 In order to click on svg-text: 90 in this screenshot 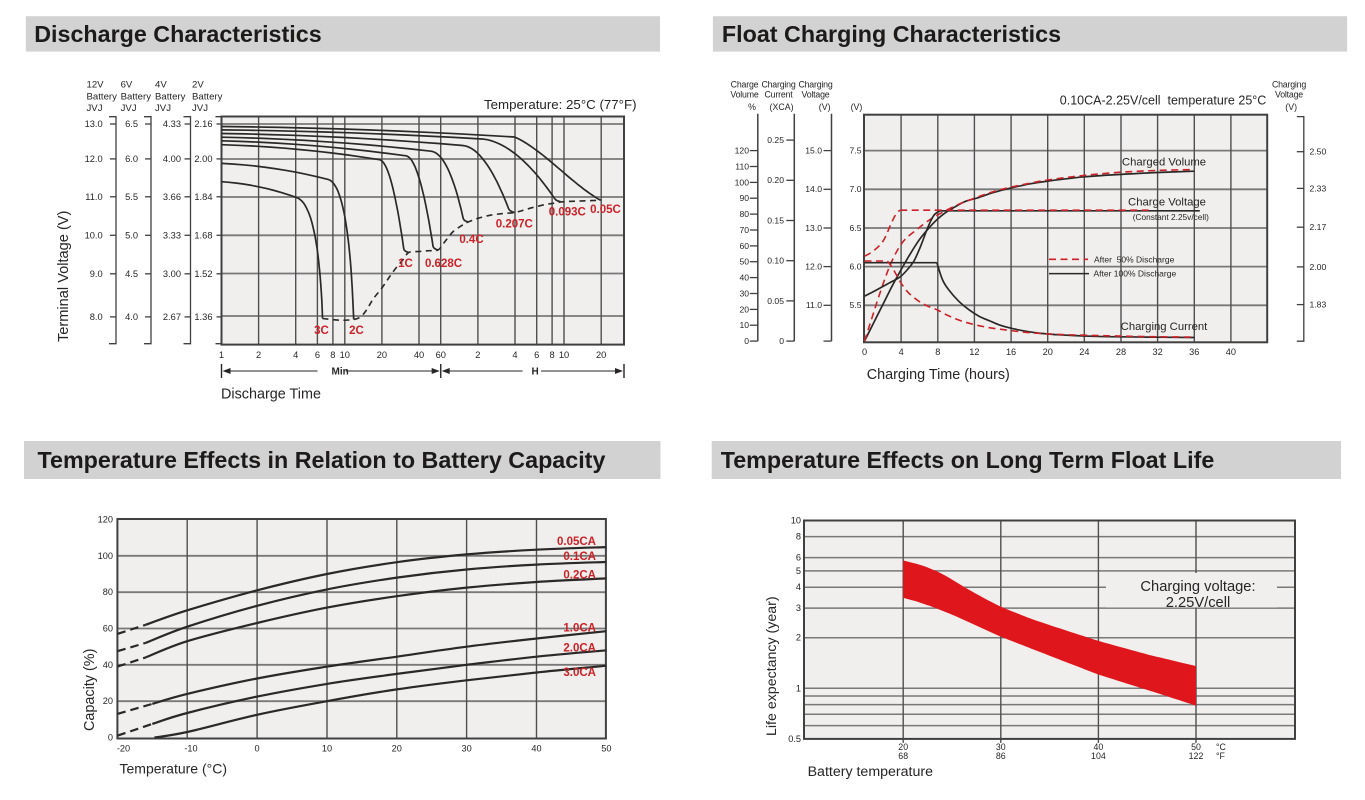, I will do `click(744, 198)`.